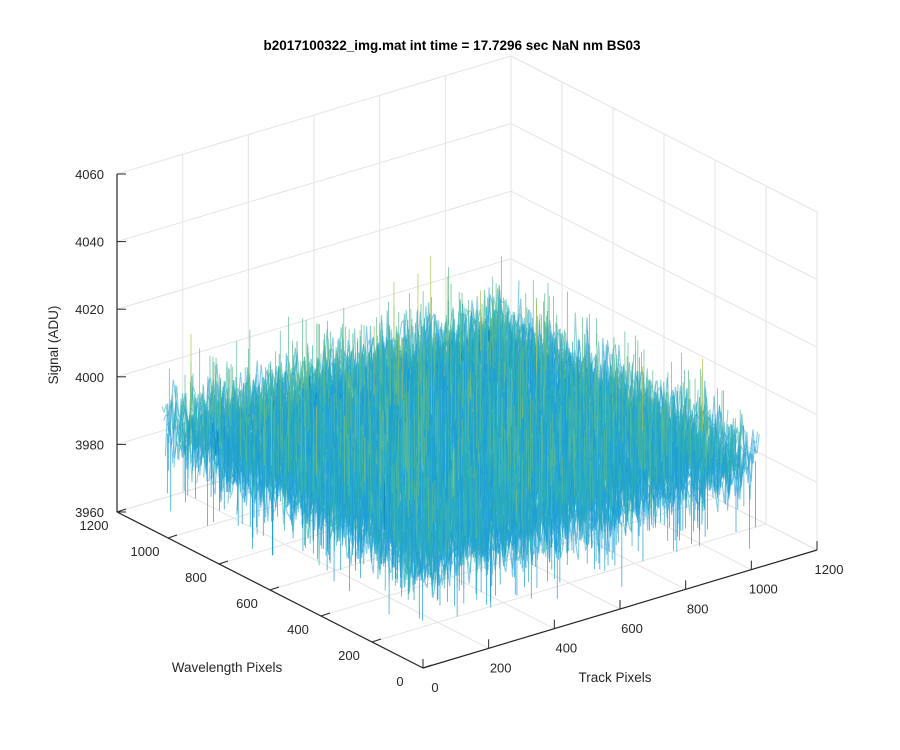  I want to click on floor-grid-line, so click(569, 583).